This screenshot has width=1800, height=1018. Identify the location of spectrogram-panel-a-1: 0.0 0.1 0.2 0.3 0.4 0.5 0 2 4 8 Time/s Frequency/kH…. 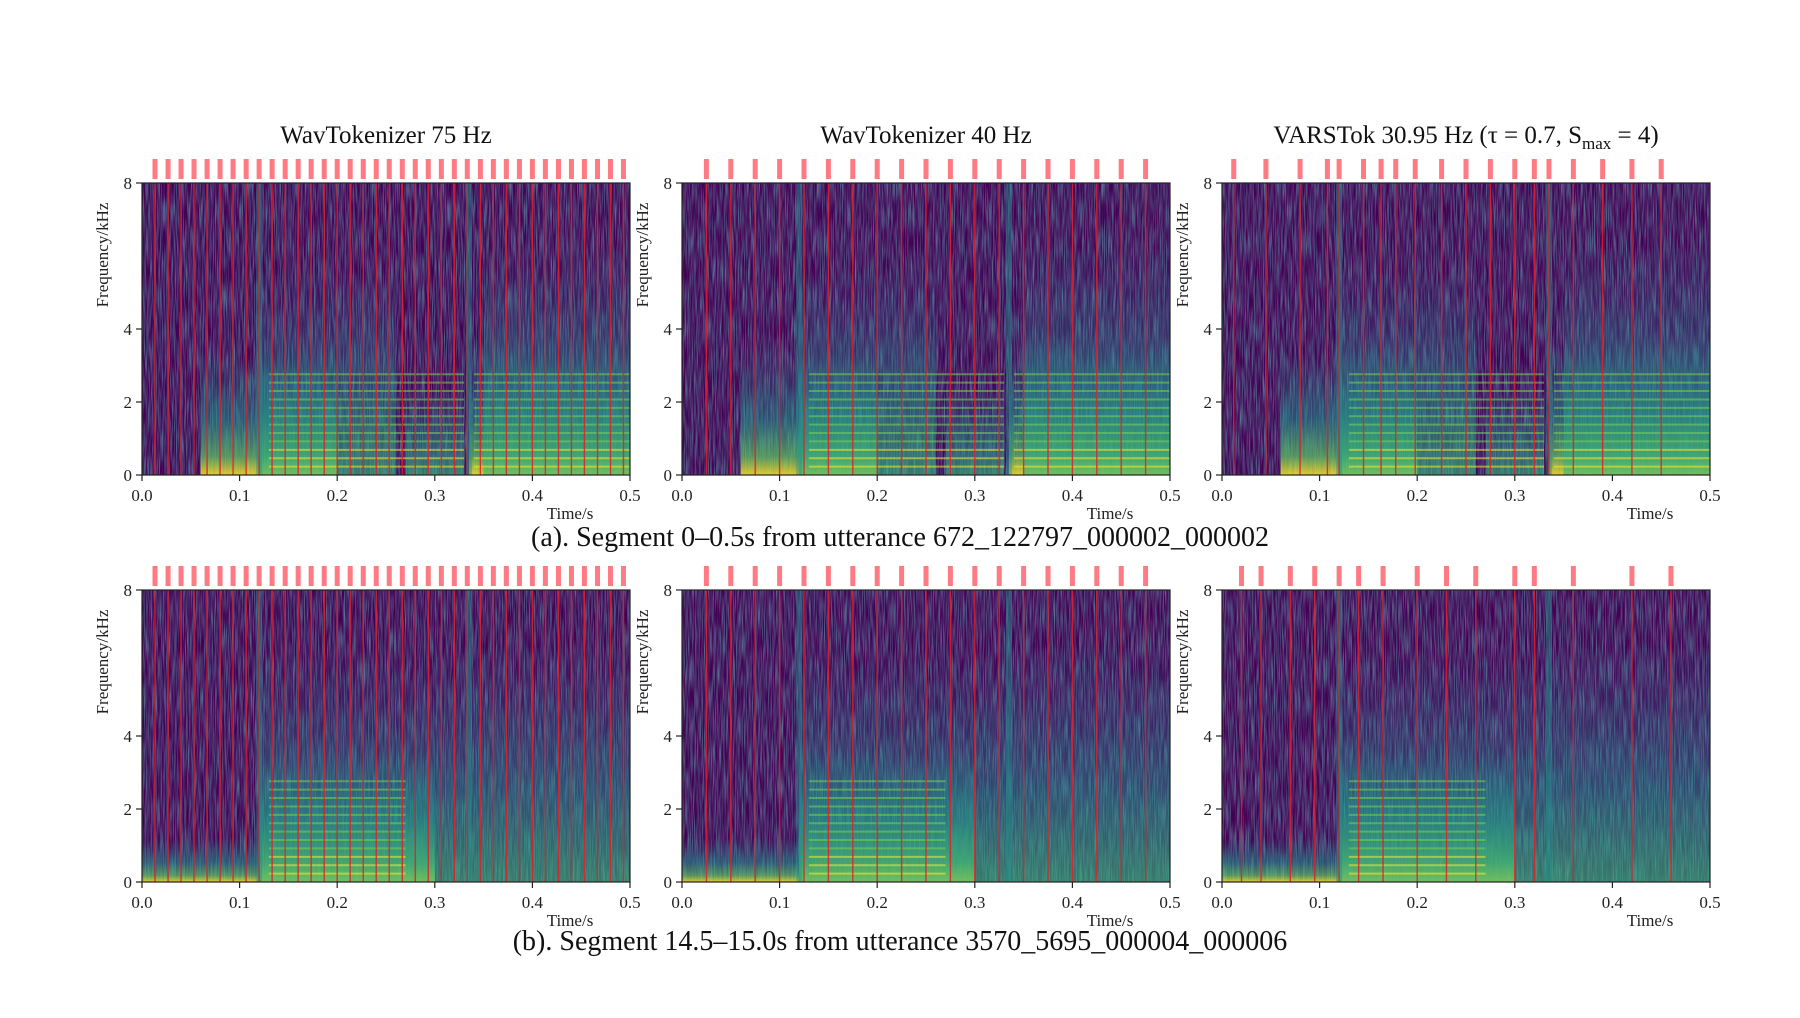
(367, 322).